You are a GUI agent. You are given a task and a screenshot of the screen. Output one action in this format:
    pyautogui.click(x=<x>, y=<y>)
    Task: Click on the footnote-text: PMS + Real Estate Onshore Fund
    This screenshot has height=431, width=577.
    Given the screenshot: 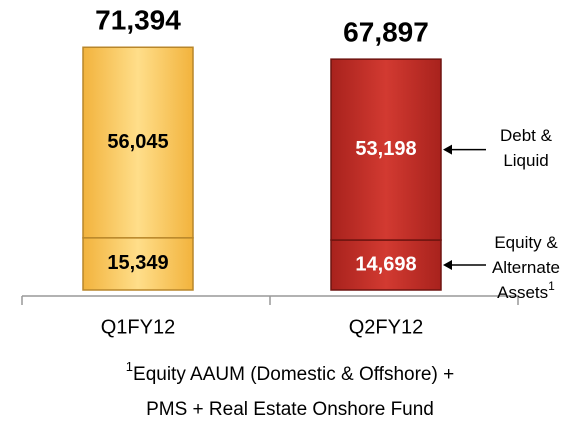 What is the action you would take?
    pyautogui.click(x=290, y=409)
    